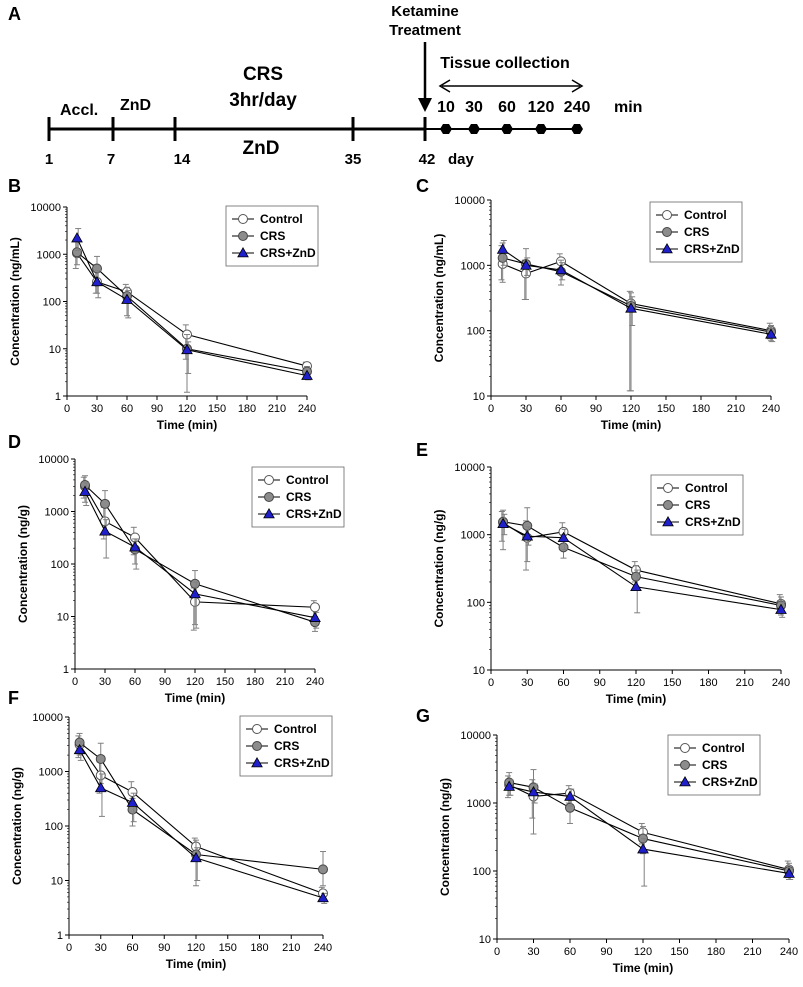 This screenshot has width=803, height=987. Describe the element at coordinates (135, 682) in the screenshot. I see `x-tick-label-d: 60` at that location.